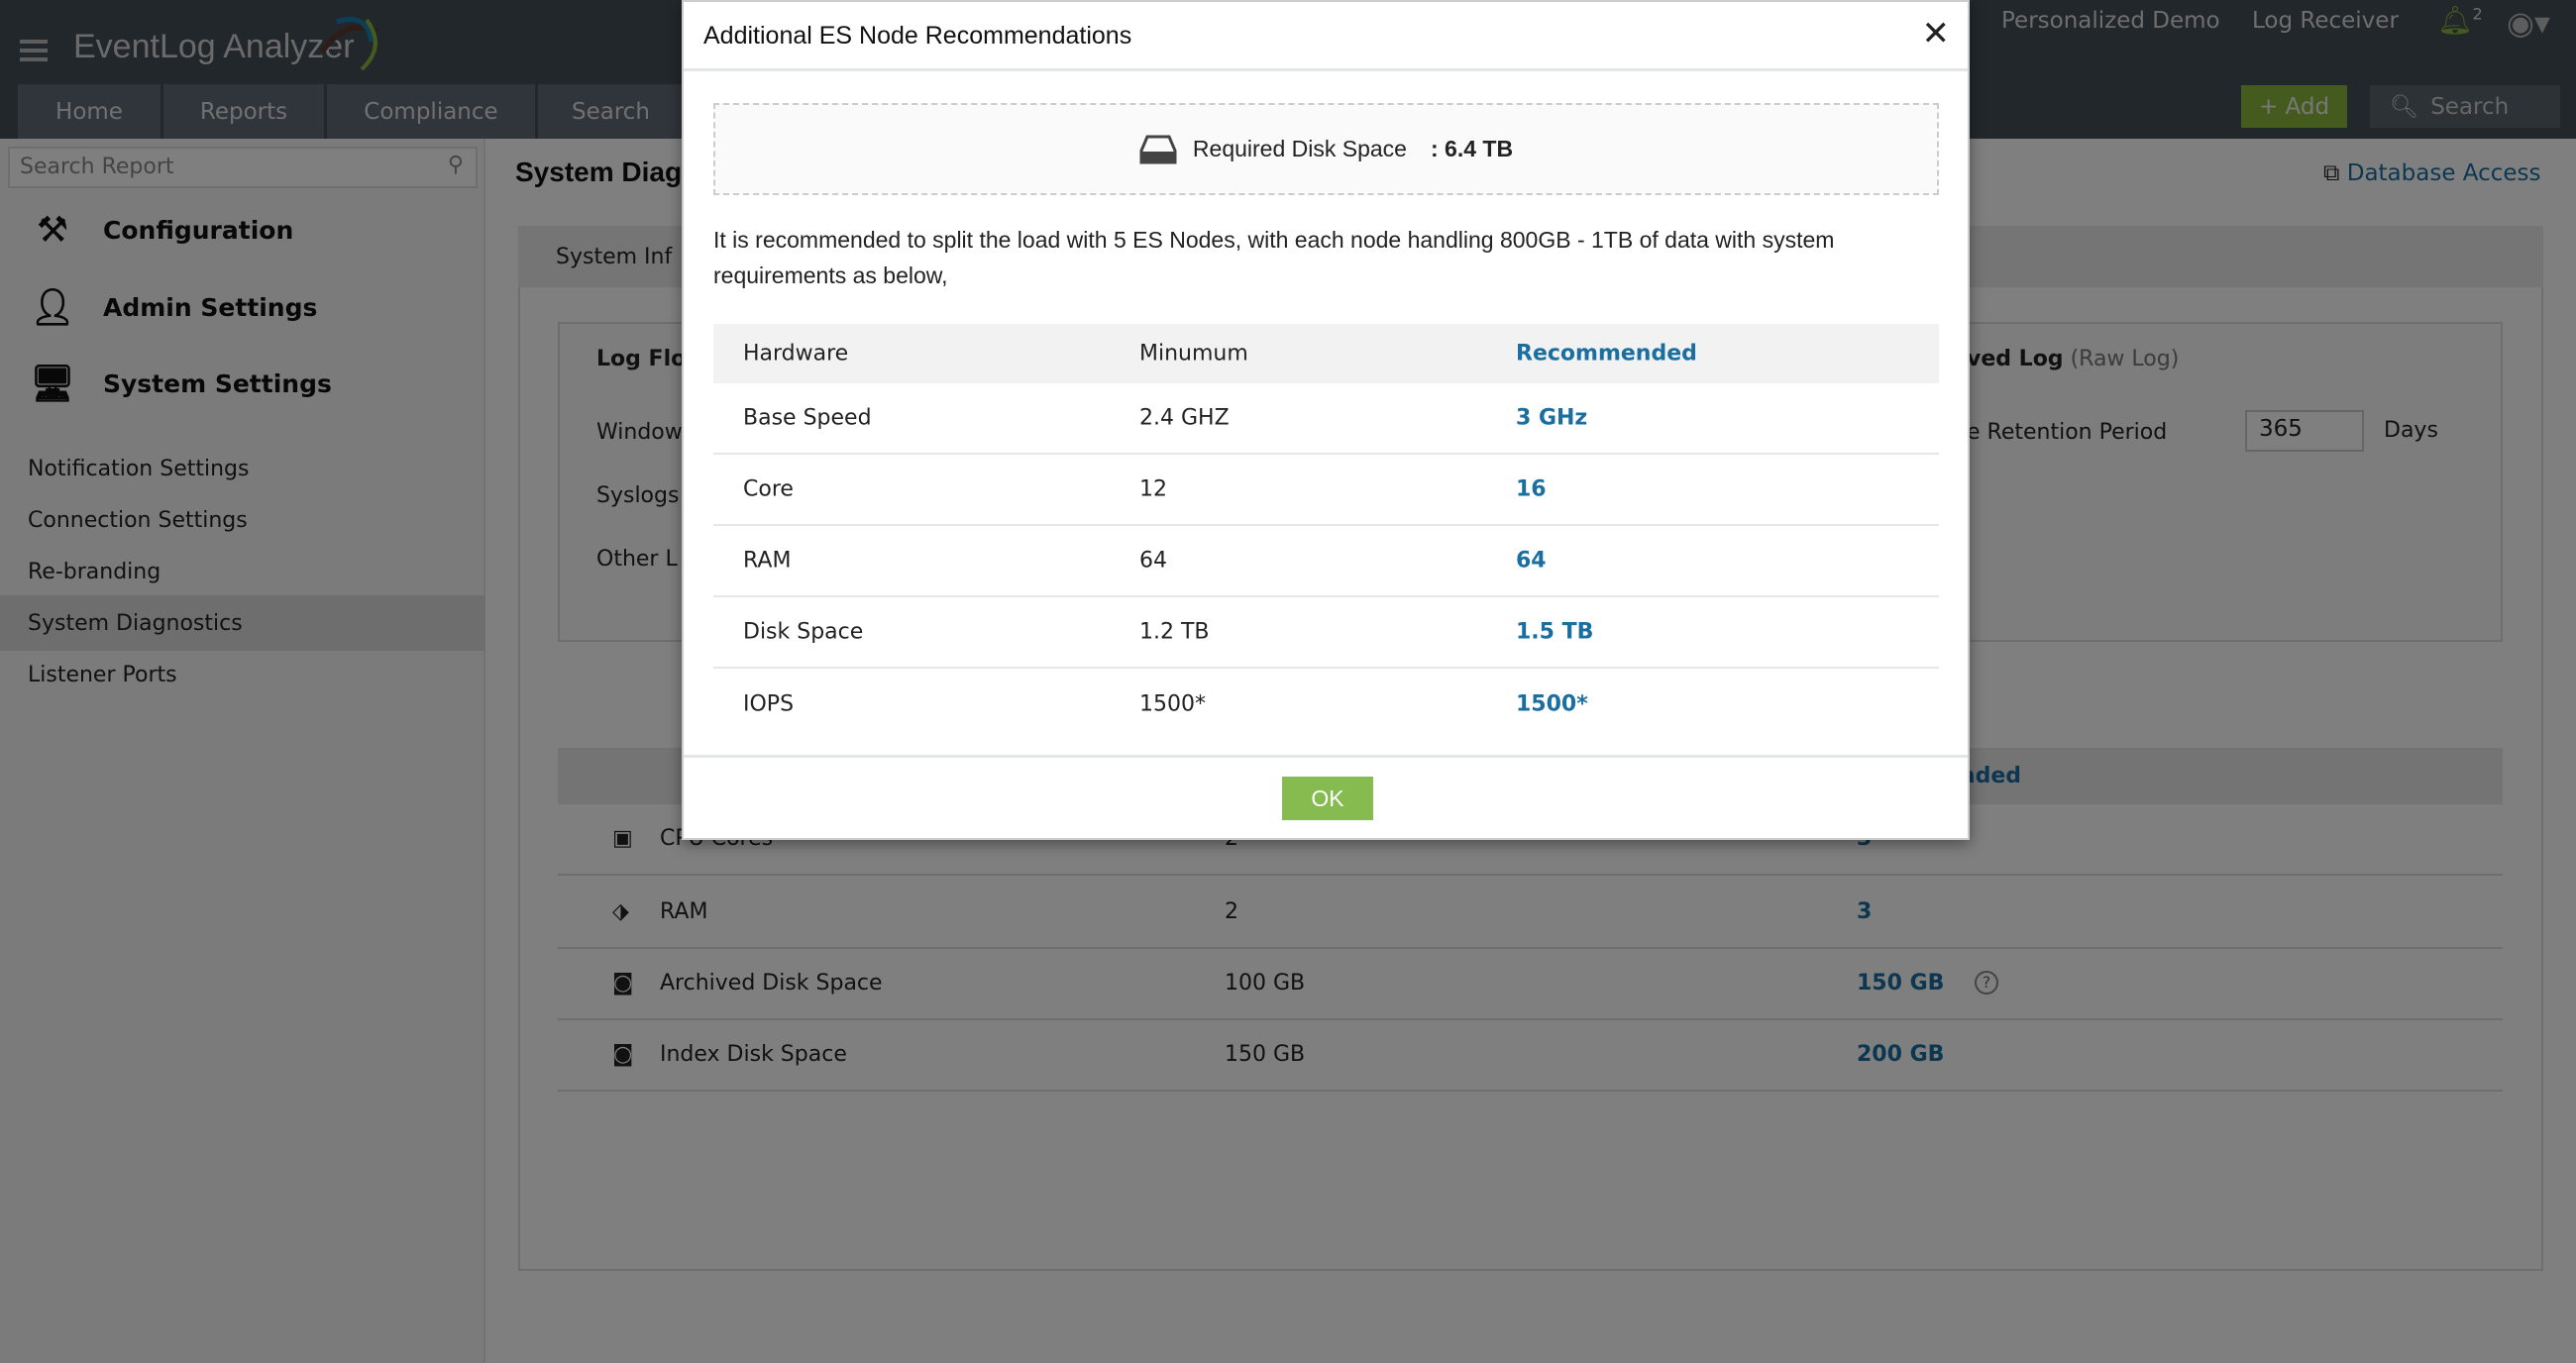 The image size is (2576, 1363). I want to click on table-row: RAM 64 64, so click(1326, 561).